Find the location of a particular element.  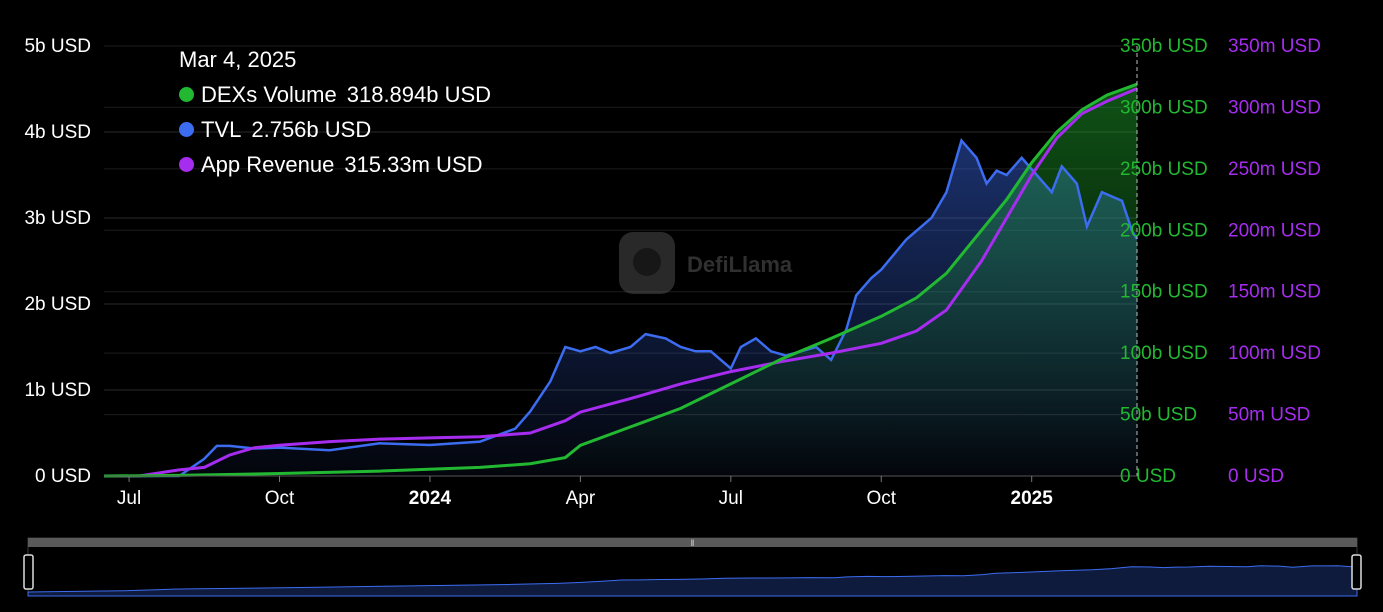

y-tick-dex: 150b USD is located at coordinates (1164, 292).